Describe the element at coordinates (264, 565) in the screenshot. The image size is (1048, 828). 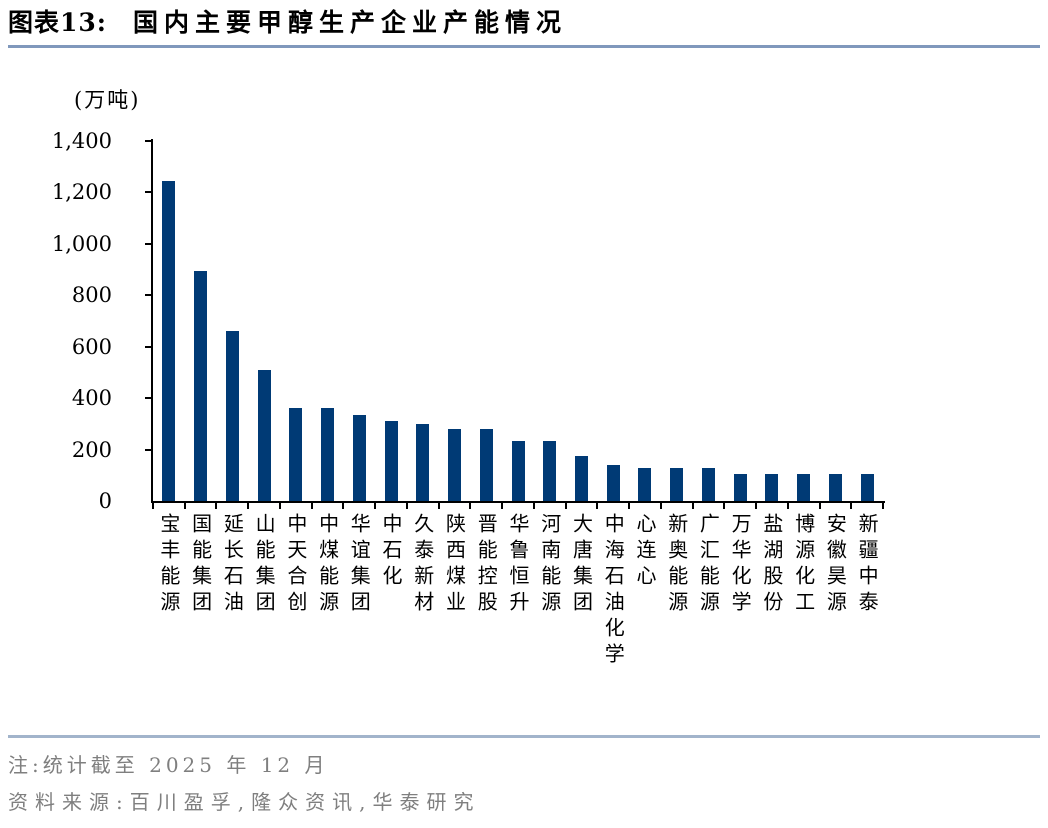
I see `x-axis-label: 山能集团` at that location.